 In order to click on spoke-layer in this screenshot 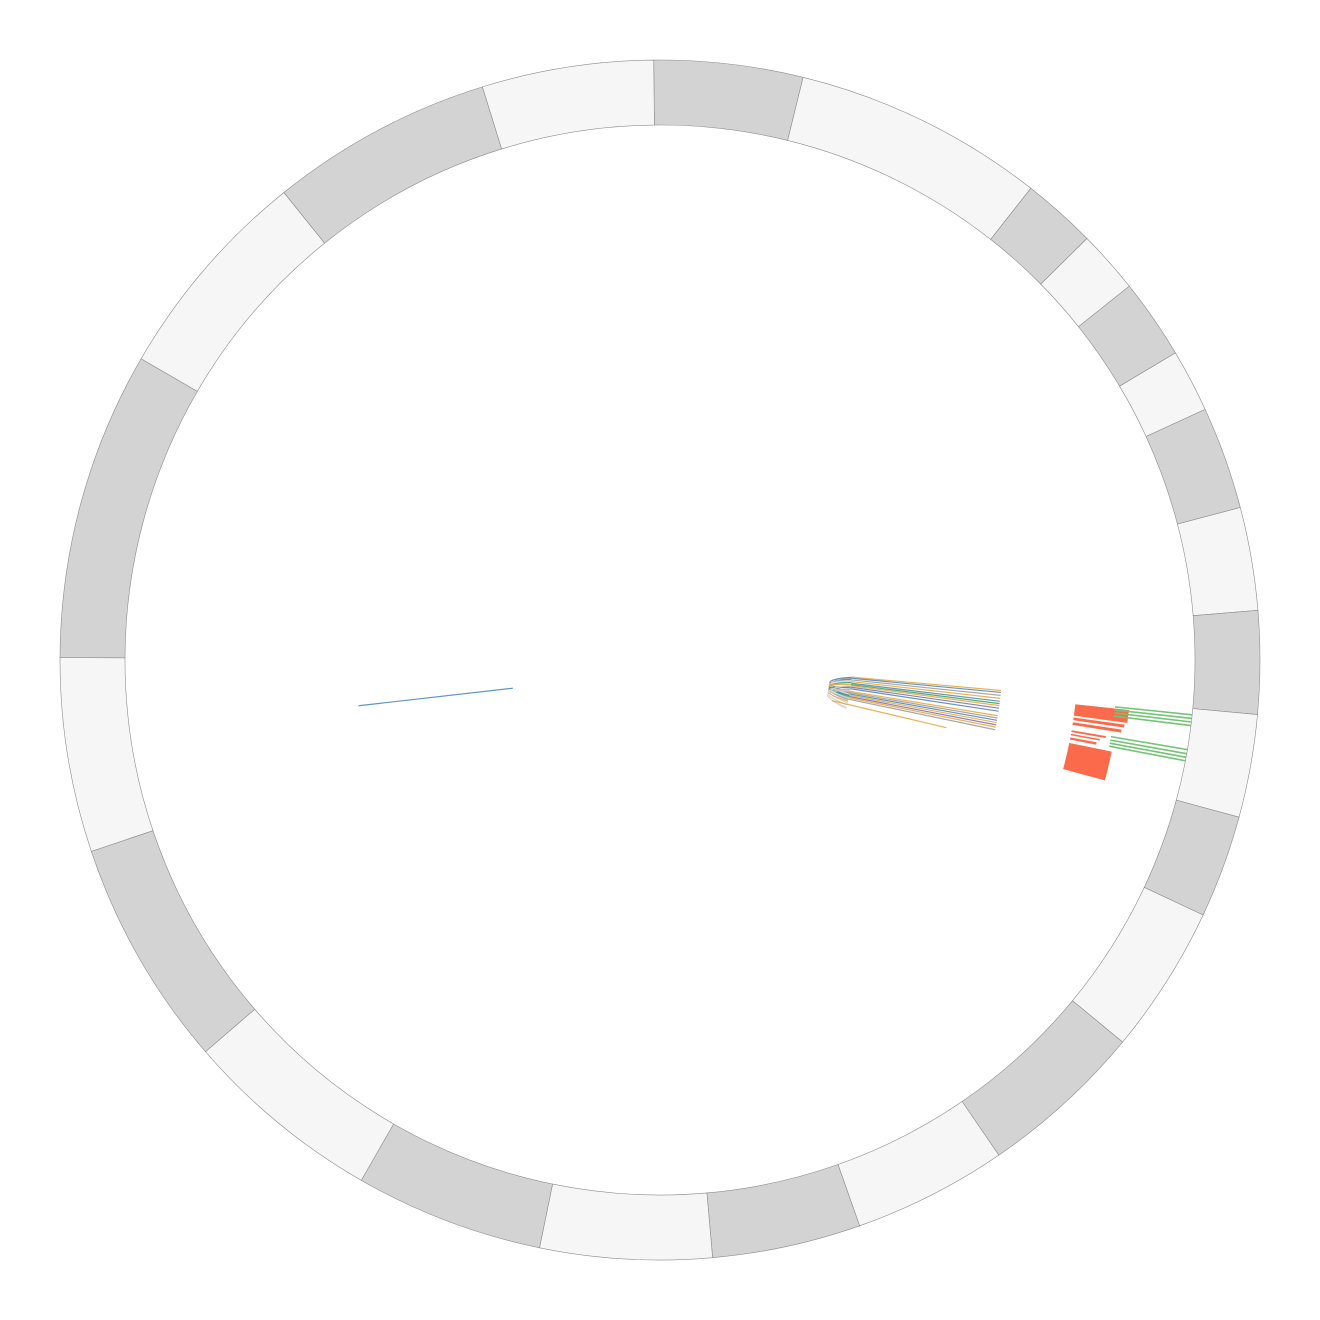, I will do `click(916, 703)`.